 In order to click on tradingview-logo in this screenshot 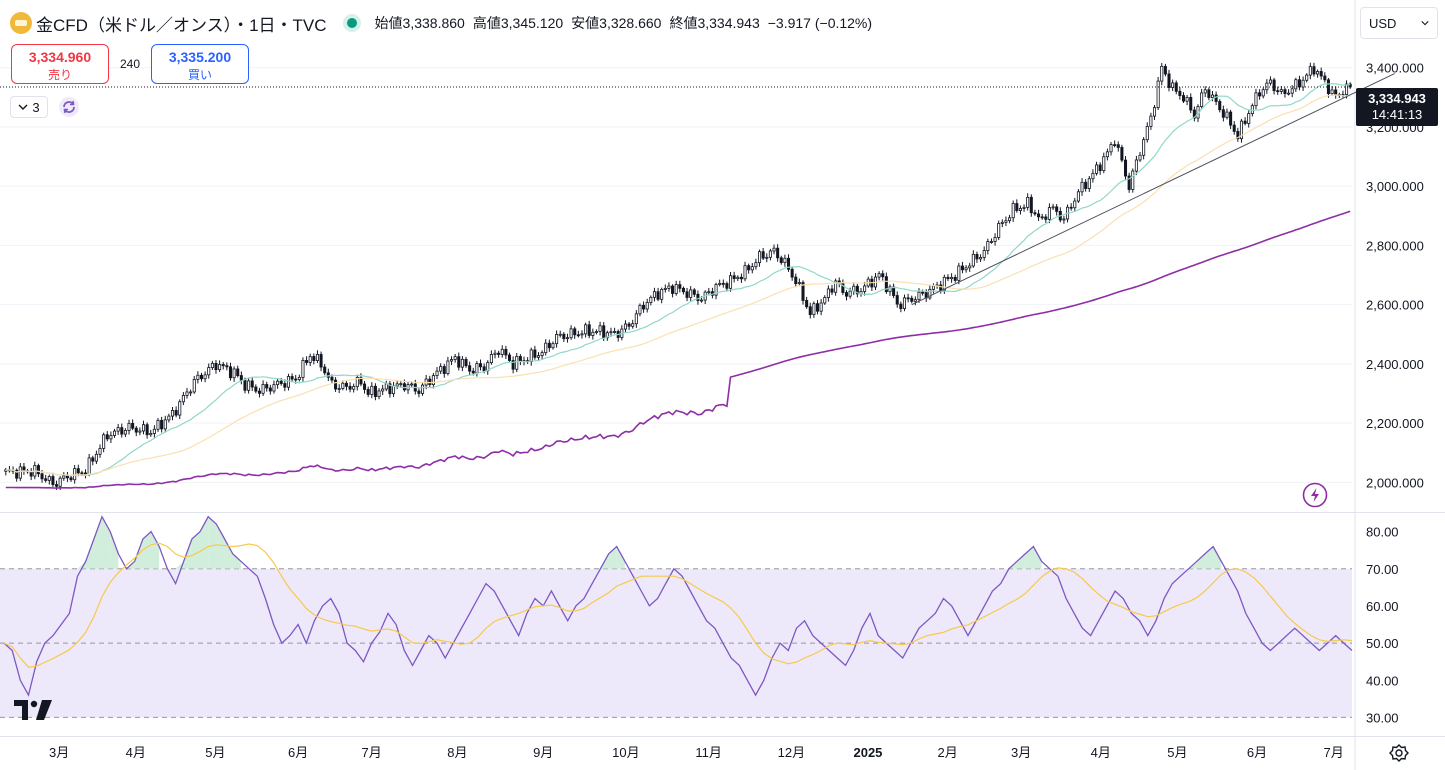, I will do `click(34, 710)`.